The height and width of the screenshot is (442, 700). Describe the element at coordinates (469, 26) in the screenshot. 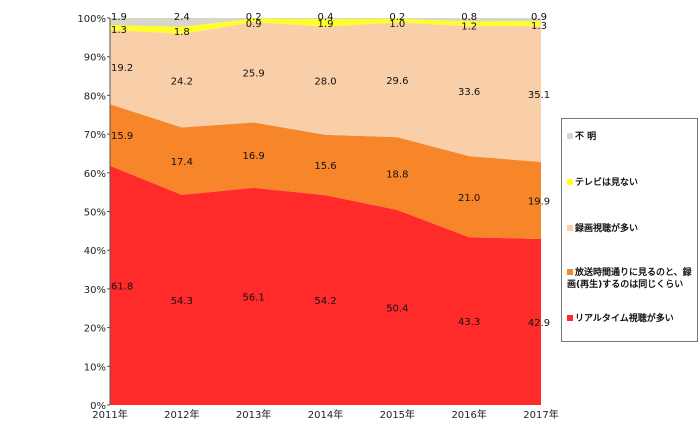

I see `data-label-no-tv: 1.2` at that location.